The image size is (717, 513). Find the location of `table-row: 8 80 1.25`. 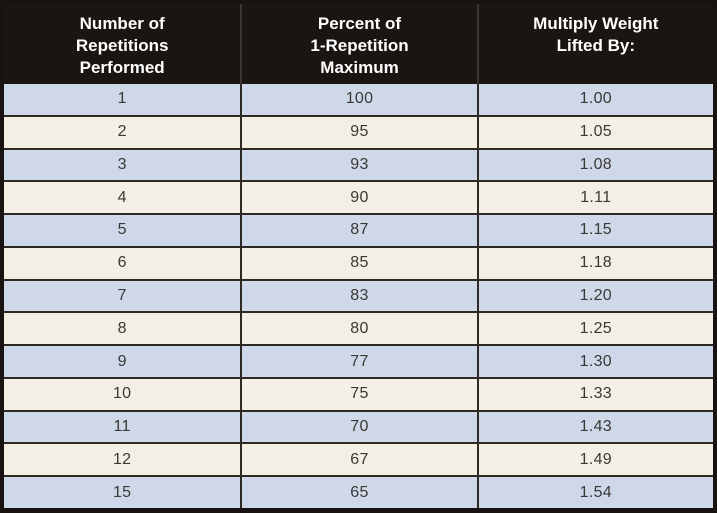

table-row: 8 80 1.25 is located at coordinates (358, 328).